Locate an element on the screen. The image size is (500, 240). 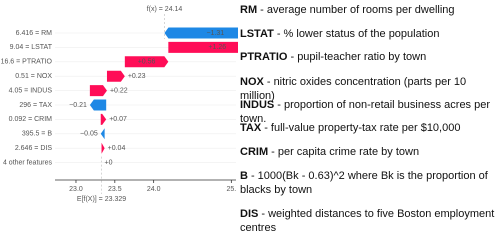
feature-description: - pupil-teacher ratio by town is located at coordinates (358, 57).